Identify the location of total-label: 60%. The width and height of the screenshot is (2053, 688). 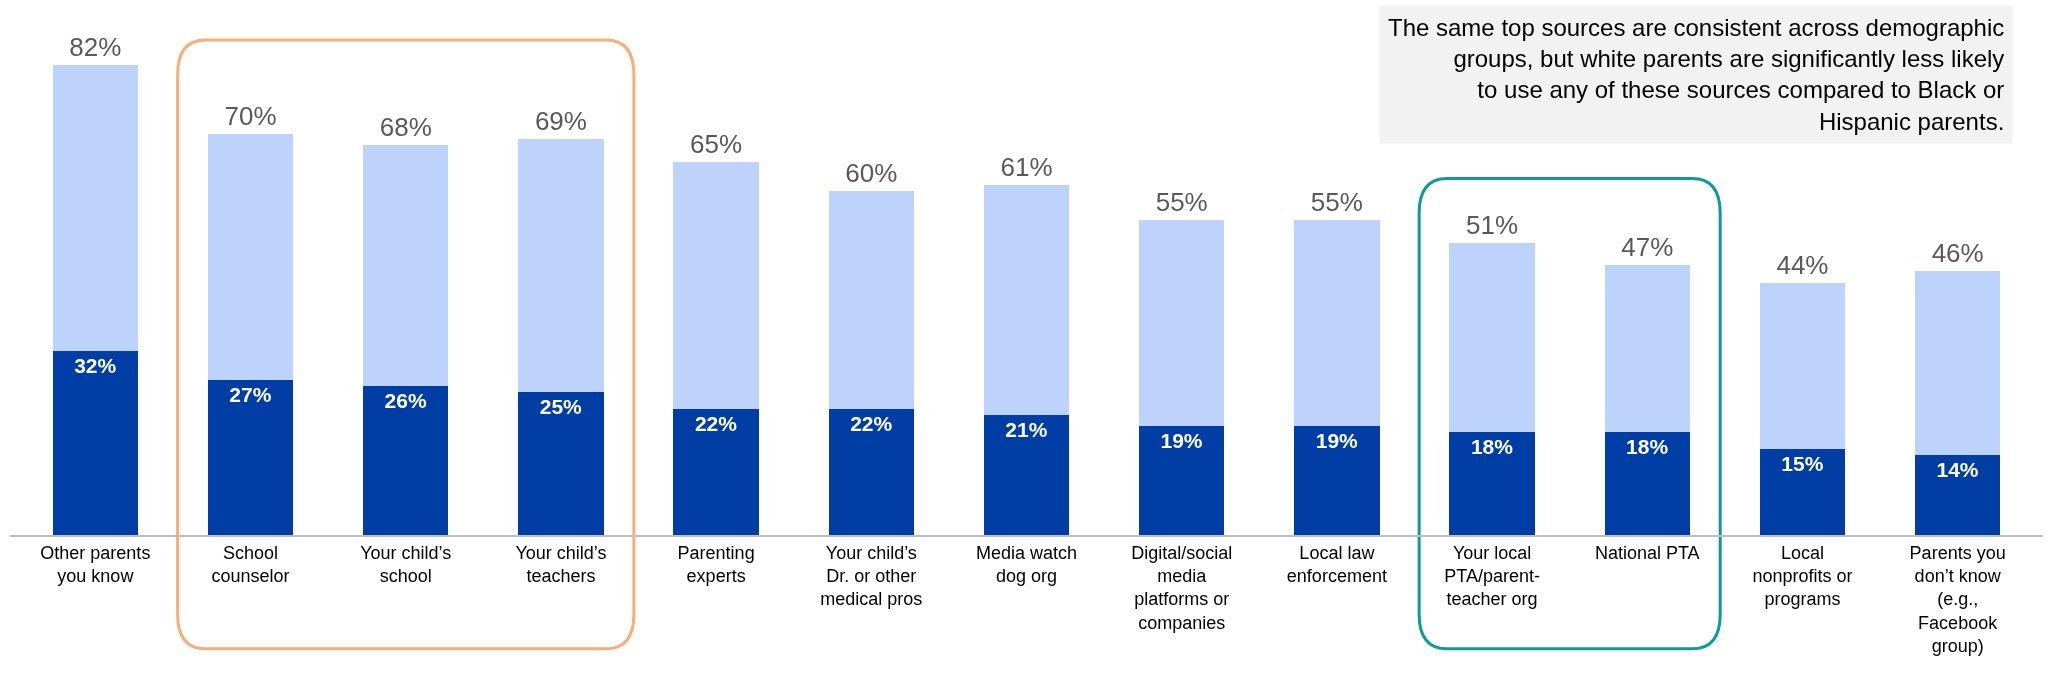
(871, 172).